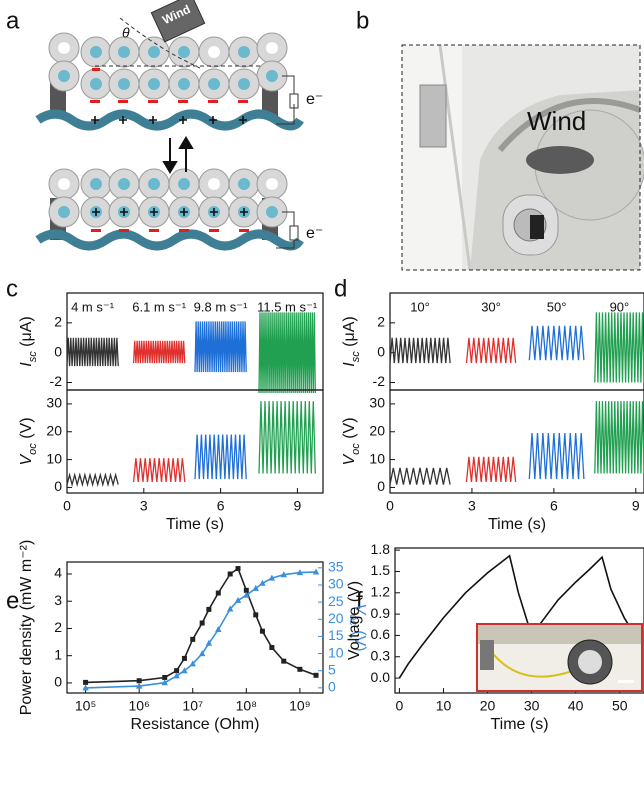 The image size is (644, 789). What do you see at coordinates (420, 306) in the screenshot?
I see `series-label: 10°` at bounding box center [420, 306].